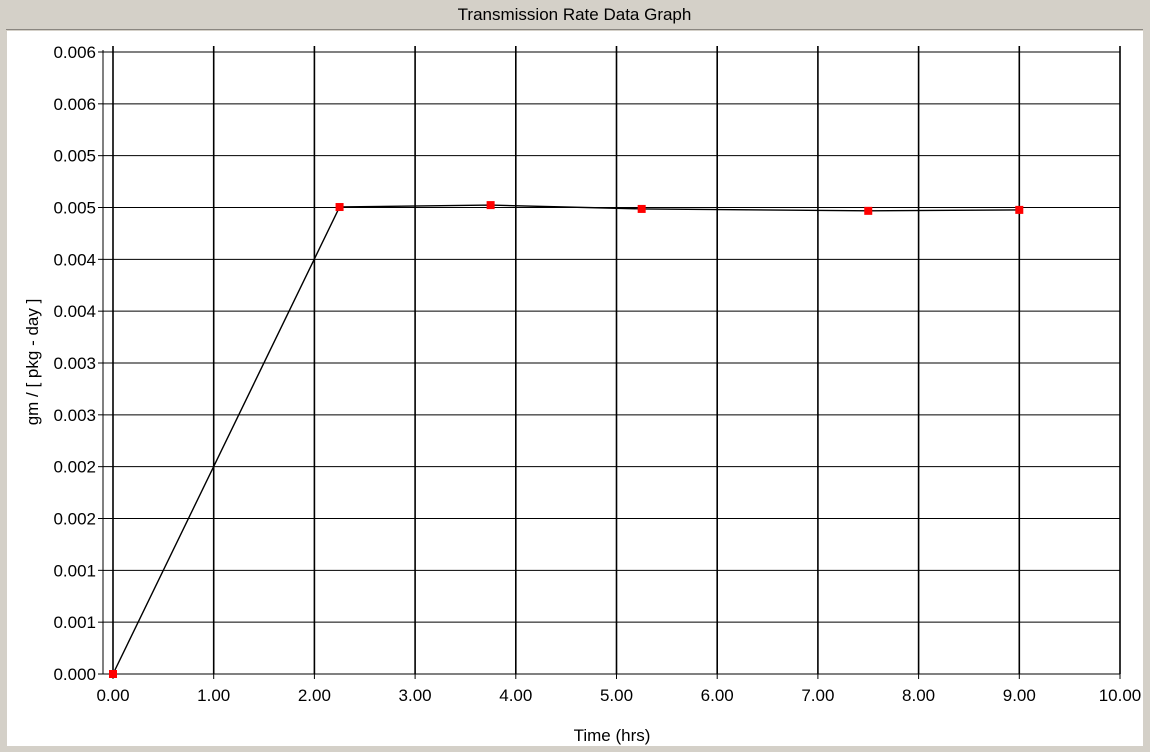 The height and width of the screenshot is (752, 1150). What do you see at coordinates (112, 695) in the screenshot?
I see `x-tick-label: 0.00` at bounding box center [112, 695].